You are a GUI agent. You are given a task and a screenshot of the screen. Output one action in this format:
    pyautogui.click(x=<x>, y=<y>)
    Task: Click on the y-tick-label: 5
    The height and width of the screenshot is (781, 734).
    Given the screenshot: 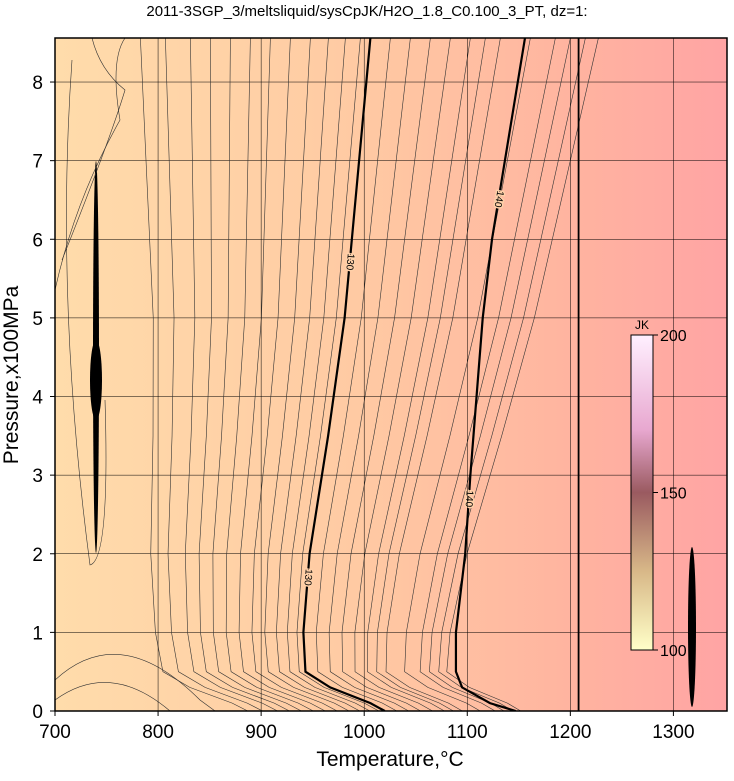 What is the action you would take?
    pyautogui.click(x=37, y=319)
    